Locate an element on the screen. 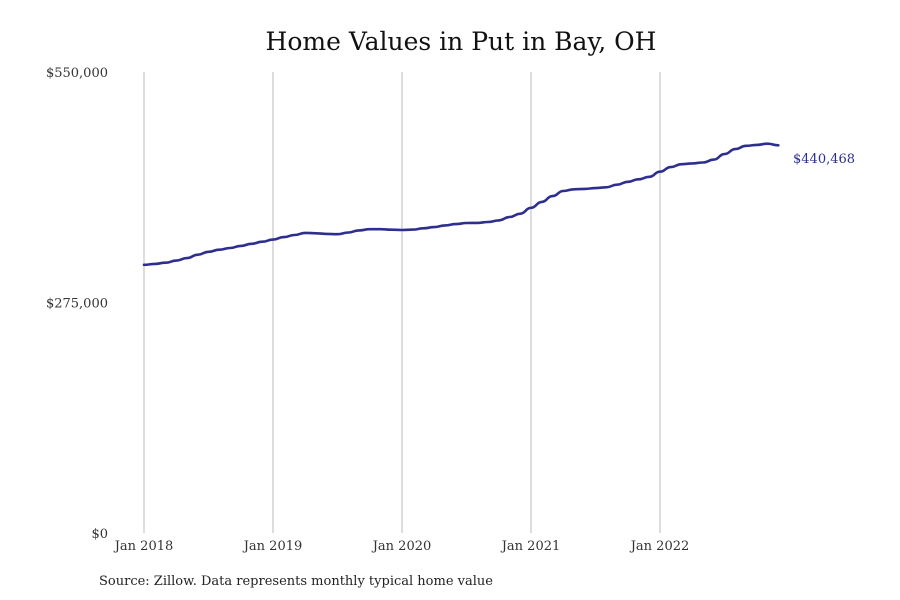 The height and width of the screenshot is (600, 900). x-tick-label: Jan 2021 is located at coordinates (530, 546).